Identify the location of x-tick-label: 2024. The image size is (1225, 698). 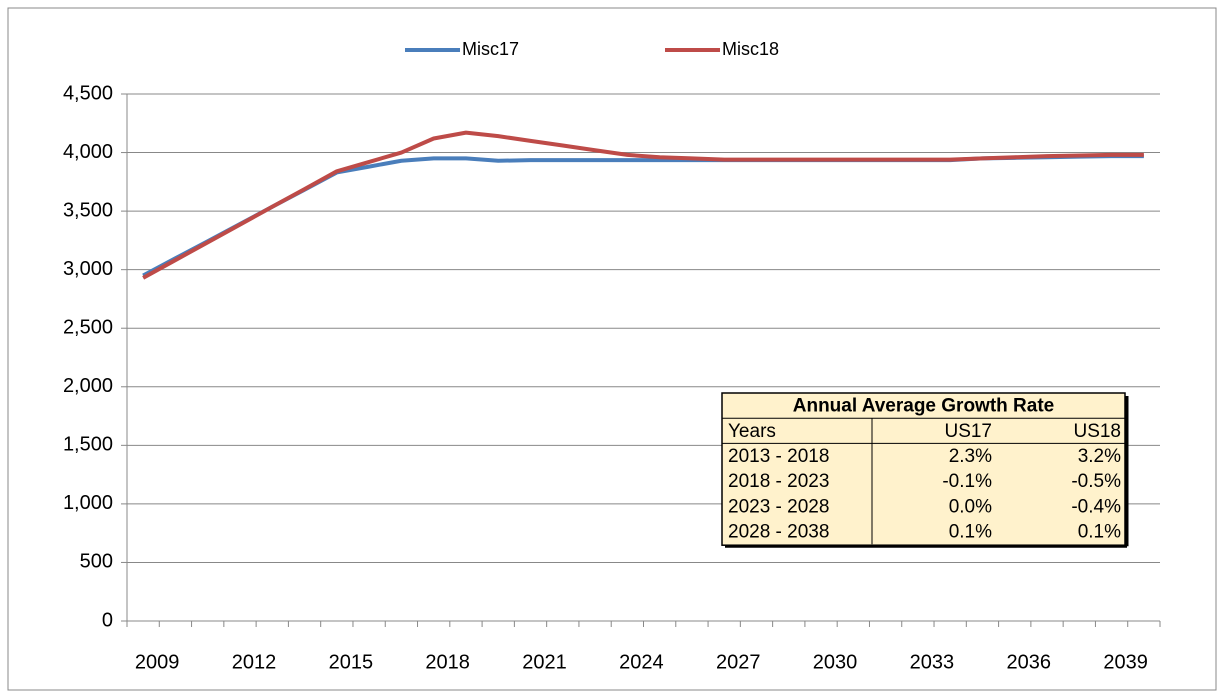
(641, 662).